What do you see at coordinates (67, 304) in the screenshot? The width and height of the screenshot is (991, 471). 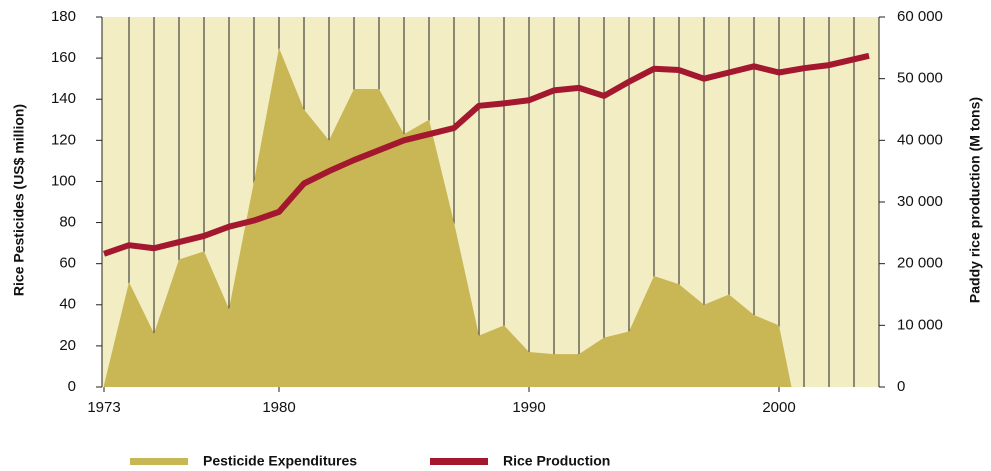 I see `y-tick-label: 40` at bounding box center [67, 304].